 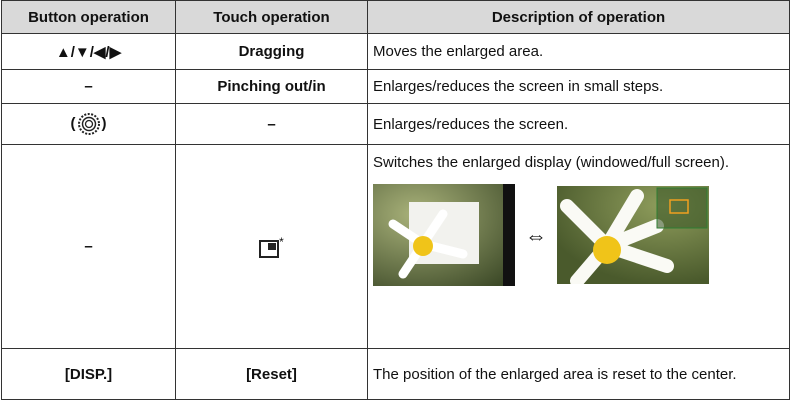 I want to click on touch-cell: Pinching out/in, so click(x=271, y=86).